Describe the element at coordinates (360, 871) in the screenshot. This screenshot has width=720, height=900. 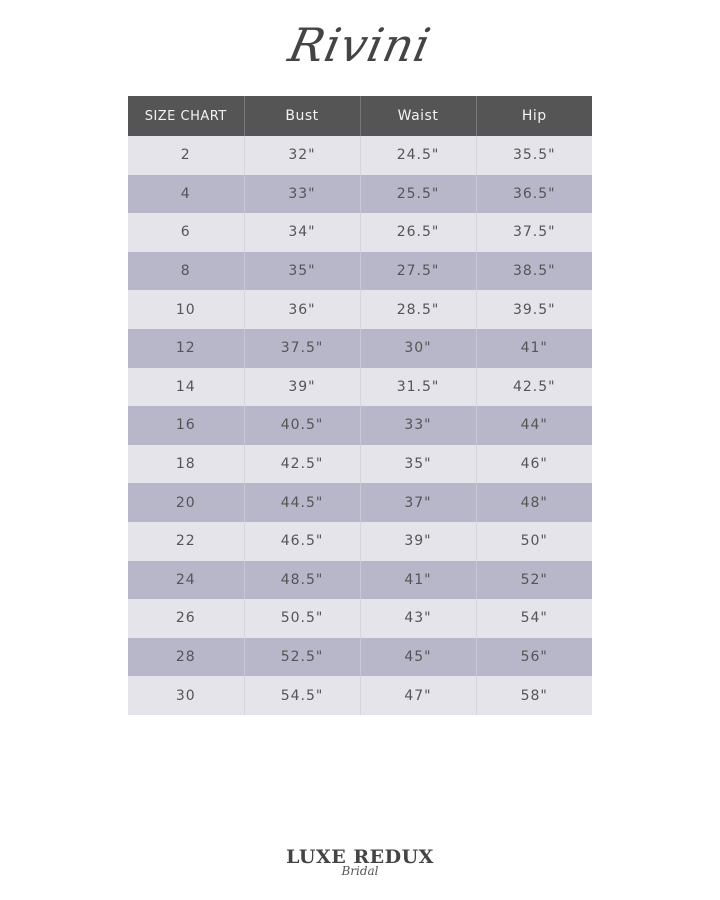
I see `footer-logo-sub: Bridal` at that location.